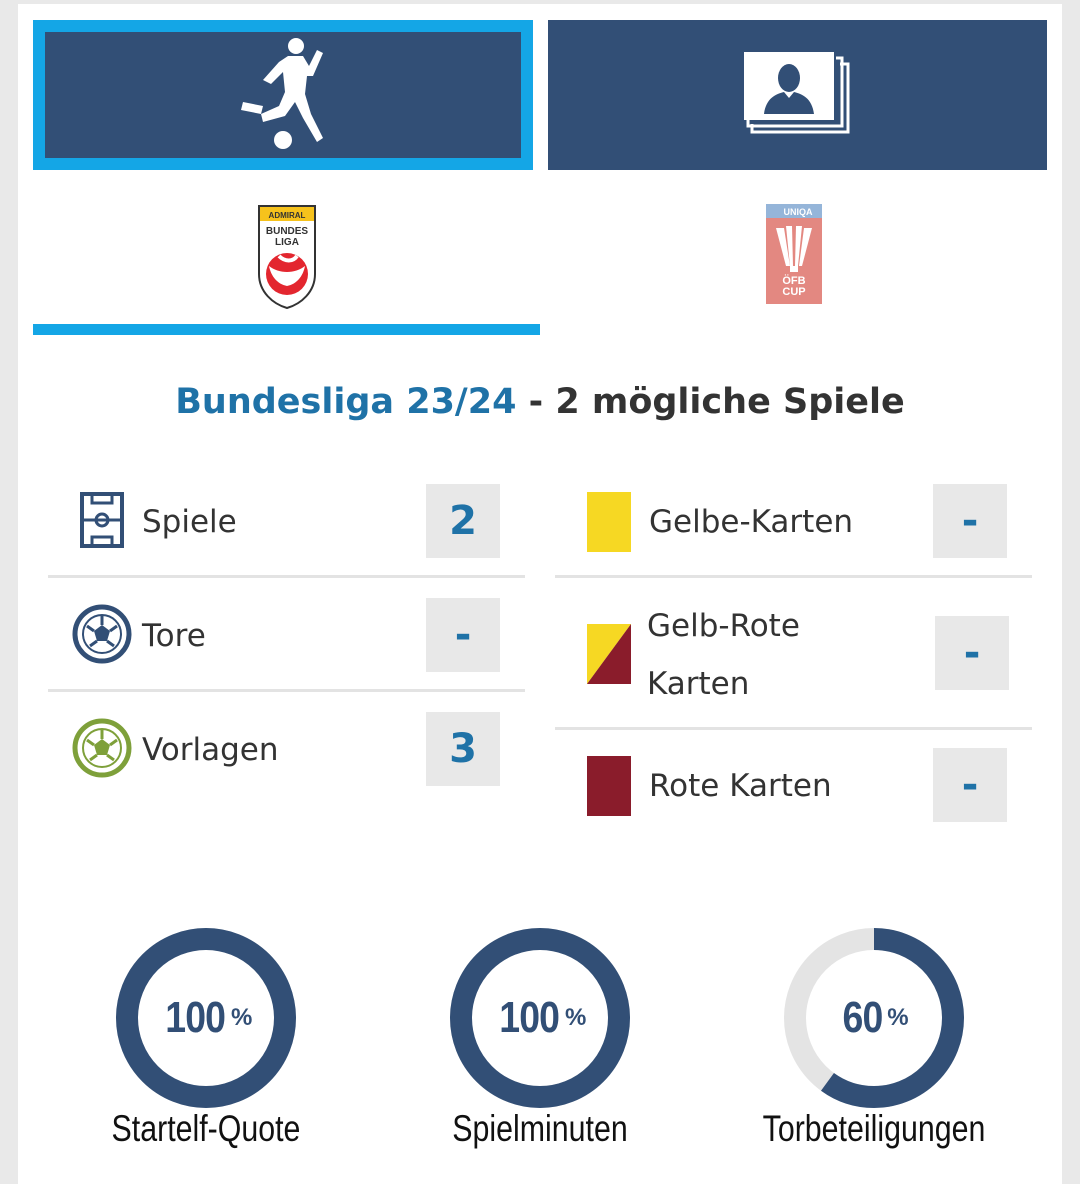 This screenshot has width=1080, height=1184. I want to click on competition-active-underline, so click(286, 329).